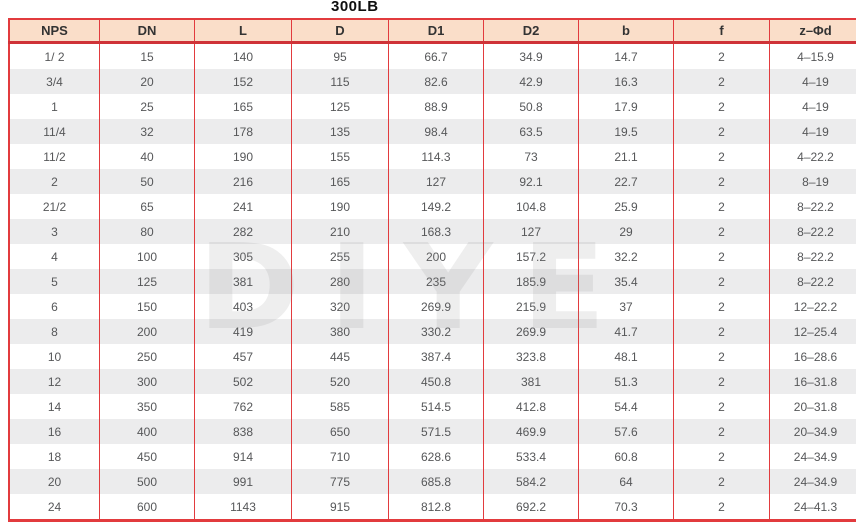 Image resolution: width=856 pixels, height=525 pixels. Describe the element at coordinates (147, 431) in the screenshot. I see `table-cell: 400` at that location.